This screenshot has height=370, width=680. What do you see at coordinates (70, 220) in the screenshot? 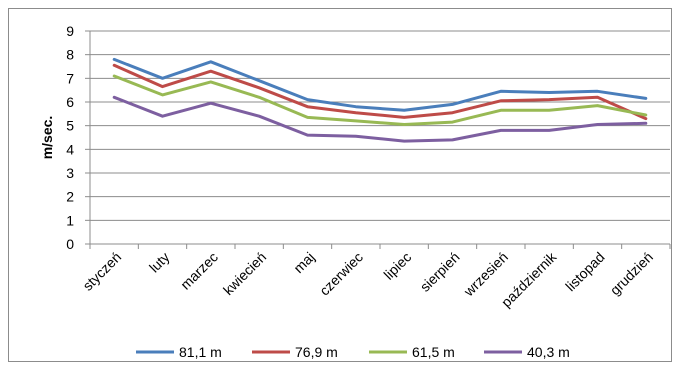
I see `y-tick-label: 1` at bounding box center [70, 220].